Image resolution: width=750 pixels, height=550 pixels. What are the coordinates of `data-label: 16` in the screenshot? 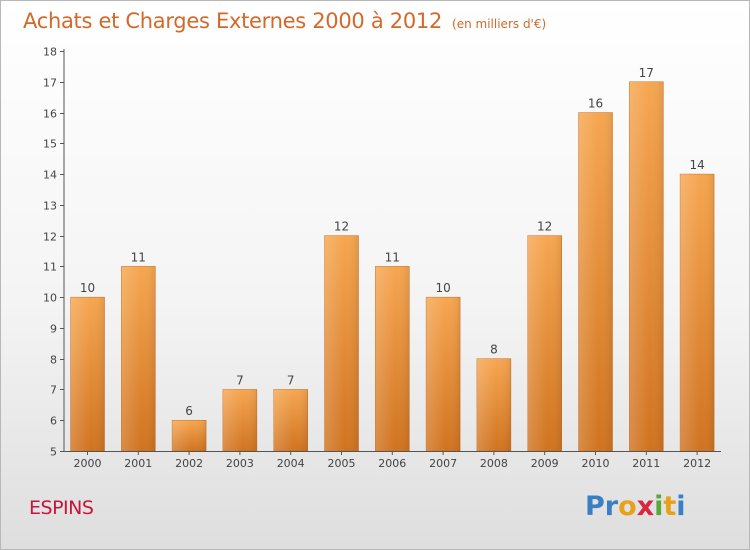 It's located at (595, 104).